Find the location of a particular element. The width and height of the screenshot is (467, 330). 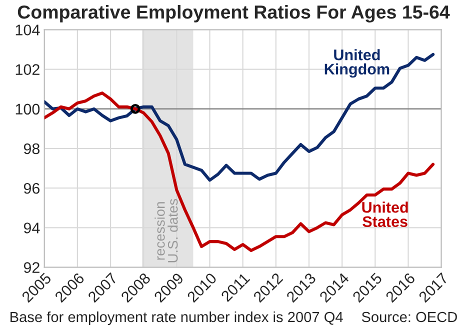

text: Base for employment rate number index is 2007 Q4 is located at coordinates (176, 318).